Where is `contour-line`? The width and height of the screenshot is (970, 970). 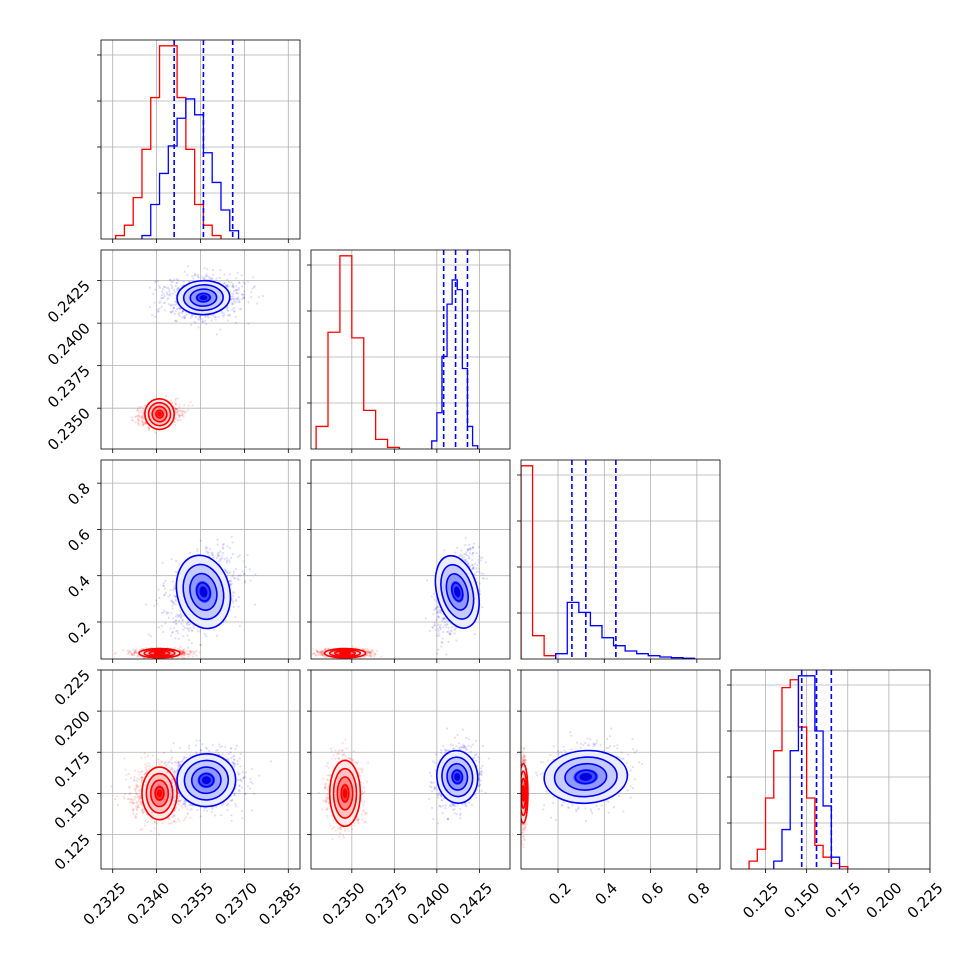
contour-line is located at coordinates (159, 793).